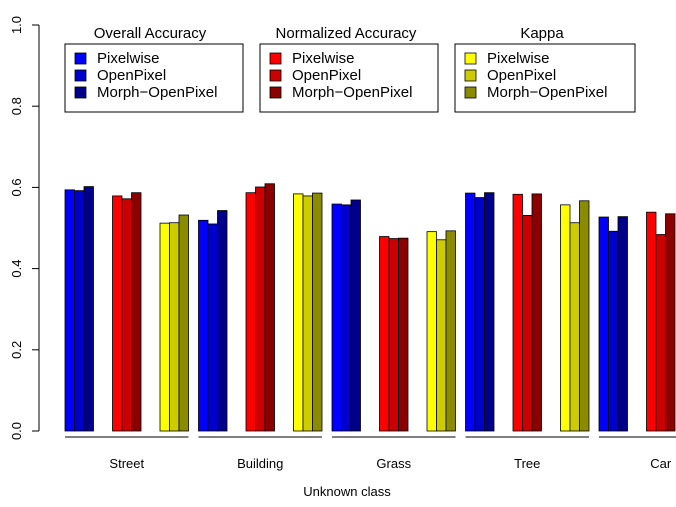 The height and width of the screenshot is (507, 676). What do you see at coordinates (24, 228) in the screenshot?
I see `y-axis: 0.0 0.2 0.4 0.6 0.8 1.0` at bounding box center [24, 228].